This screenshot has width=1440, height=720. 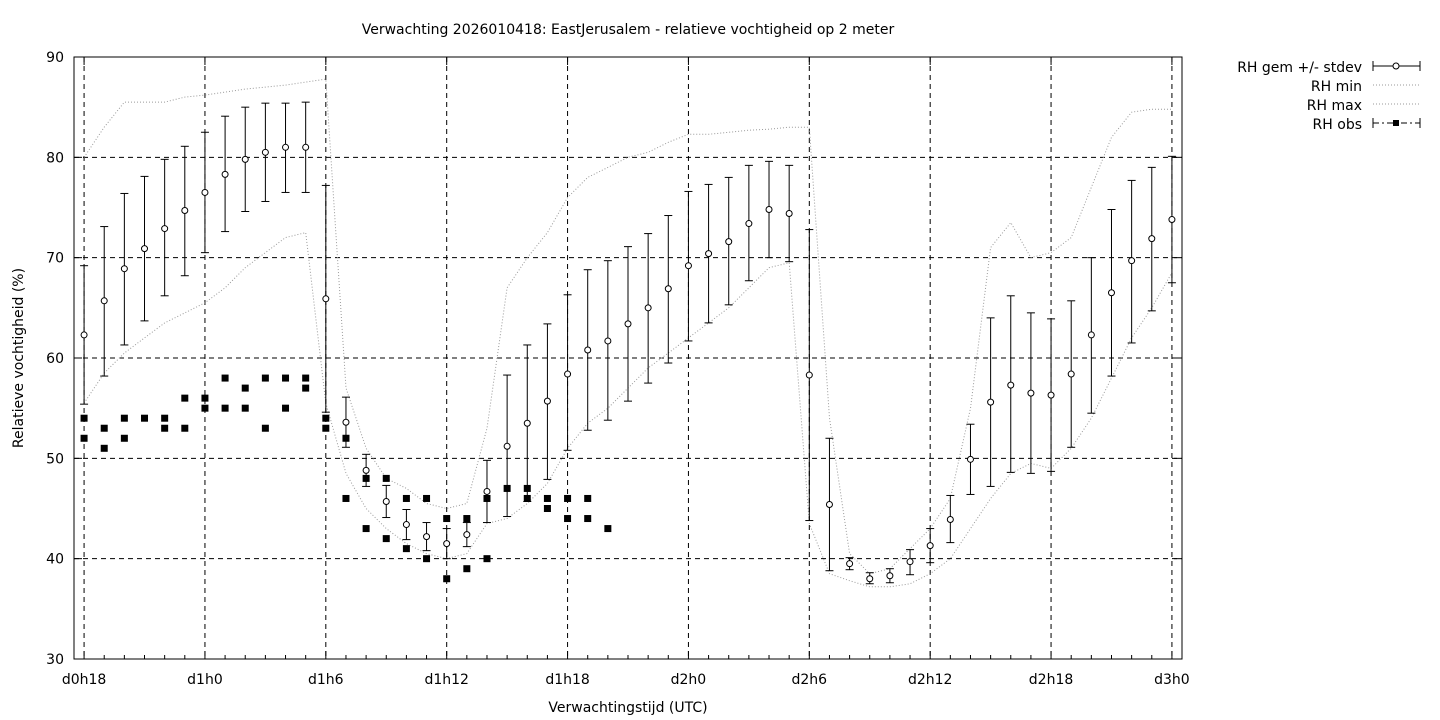 I want to click on x-tick-label: d1h6, so click(x=326, y=680).